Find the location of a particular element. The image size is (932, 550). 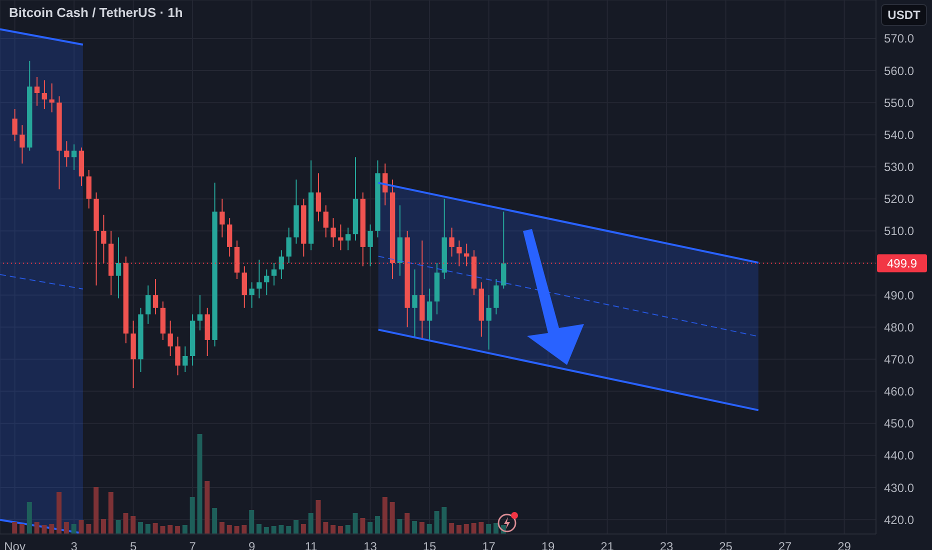

y-tick-label: 480.0 is located at coordinates (899, 327).